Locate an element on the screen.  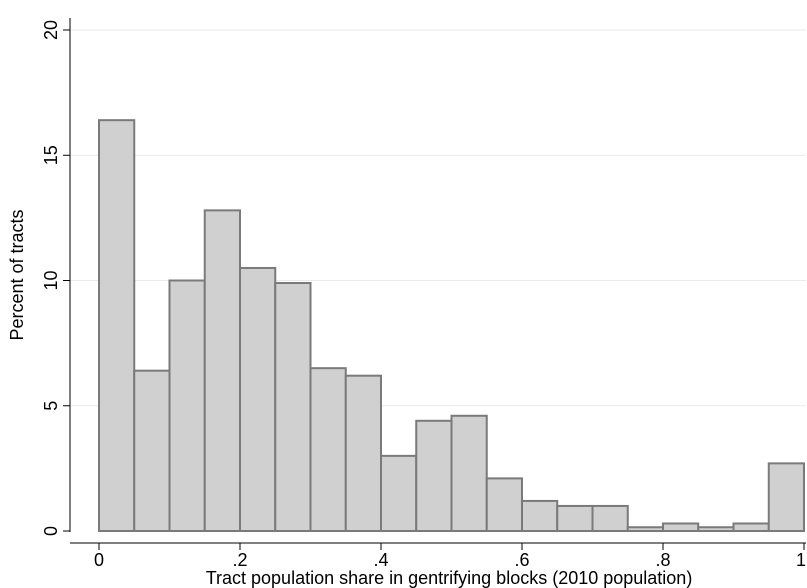
y-tick-label: 15 is located at coordinates (51, 155).